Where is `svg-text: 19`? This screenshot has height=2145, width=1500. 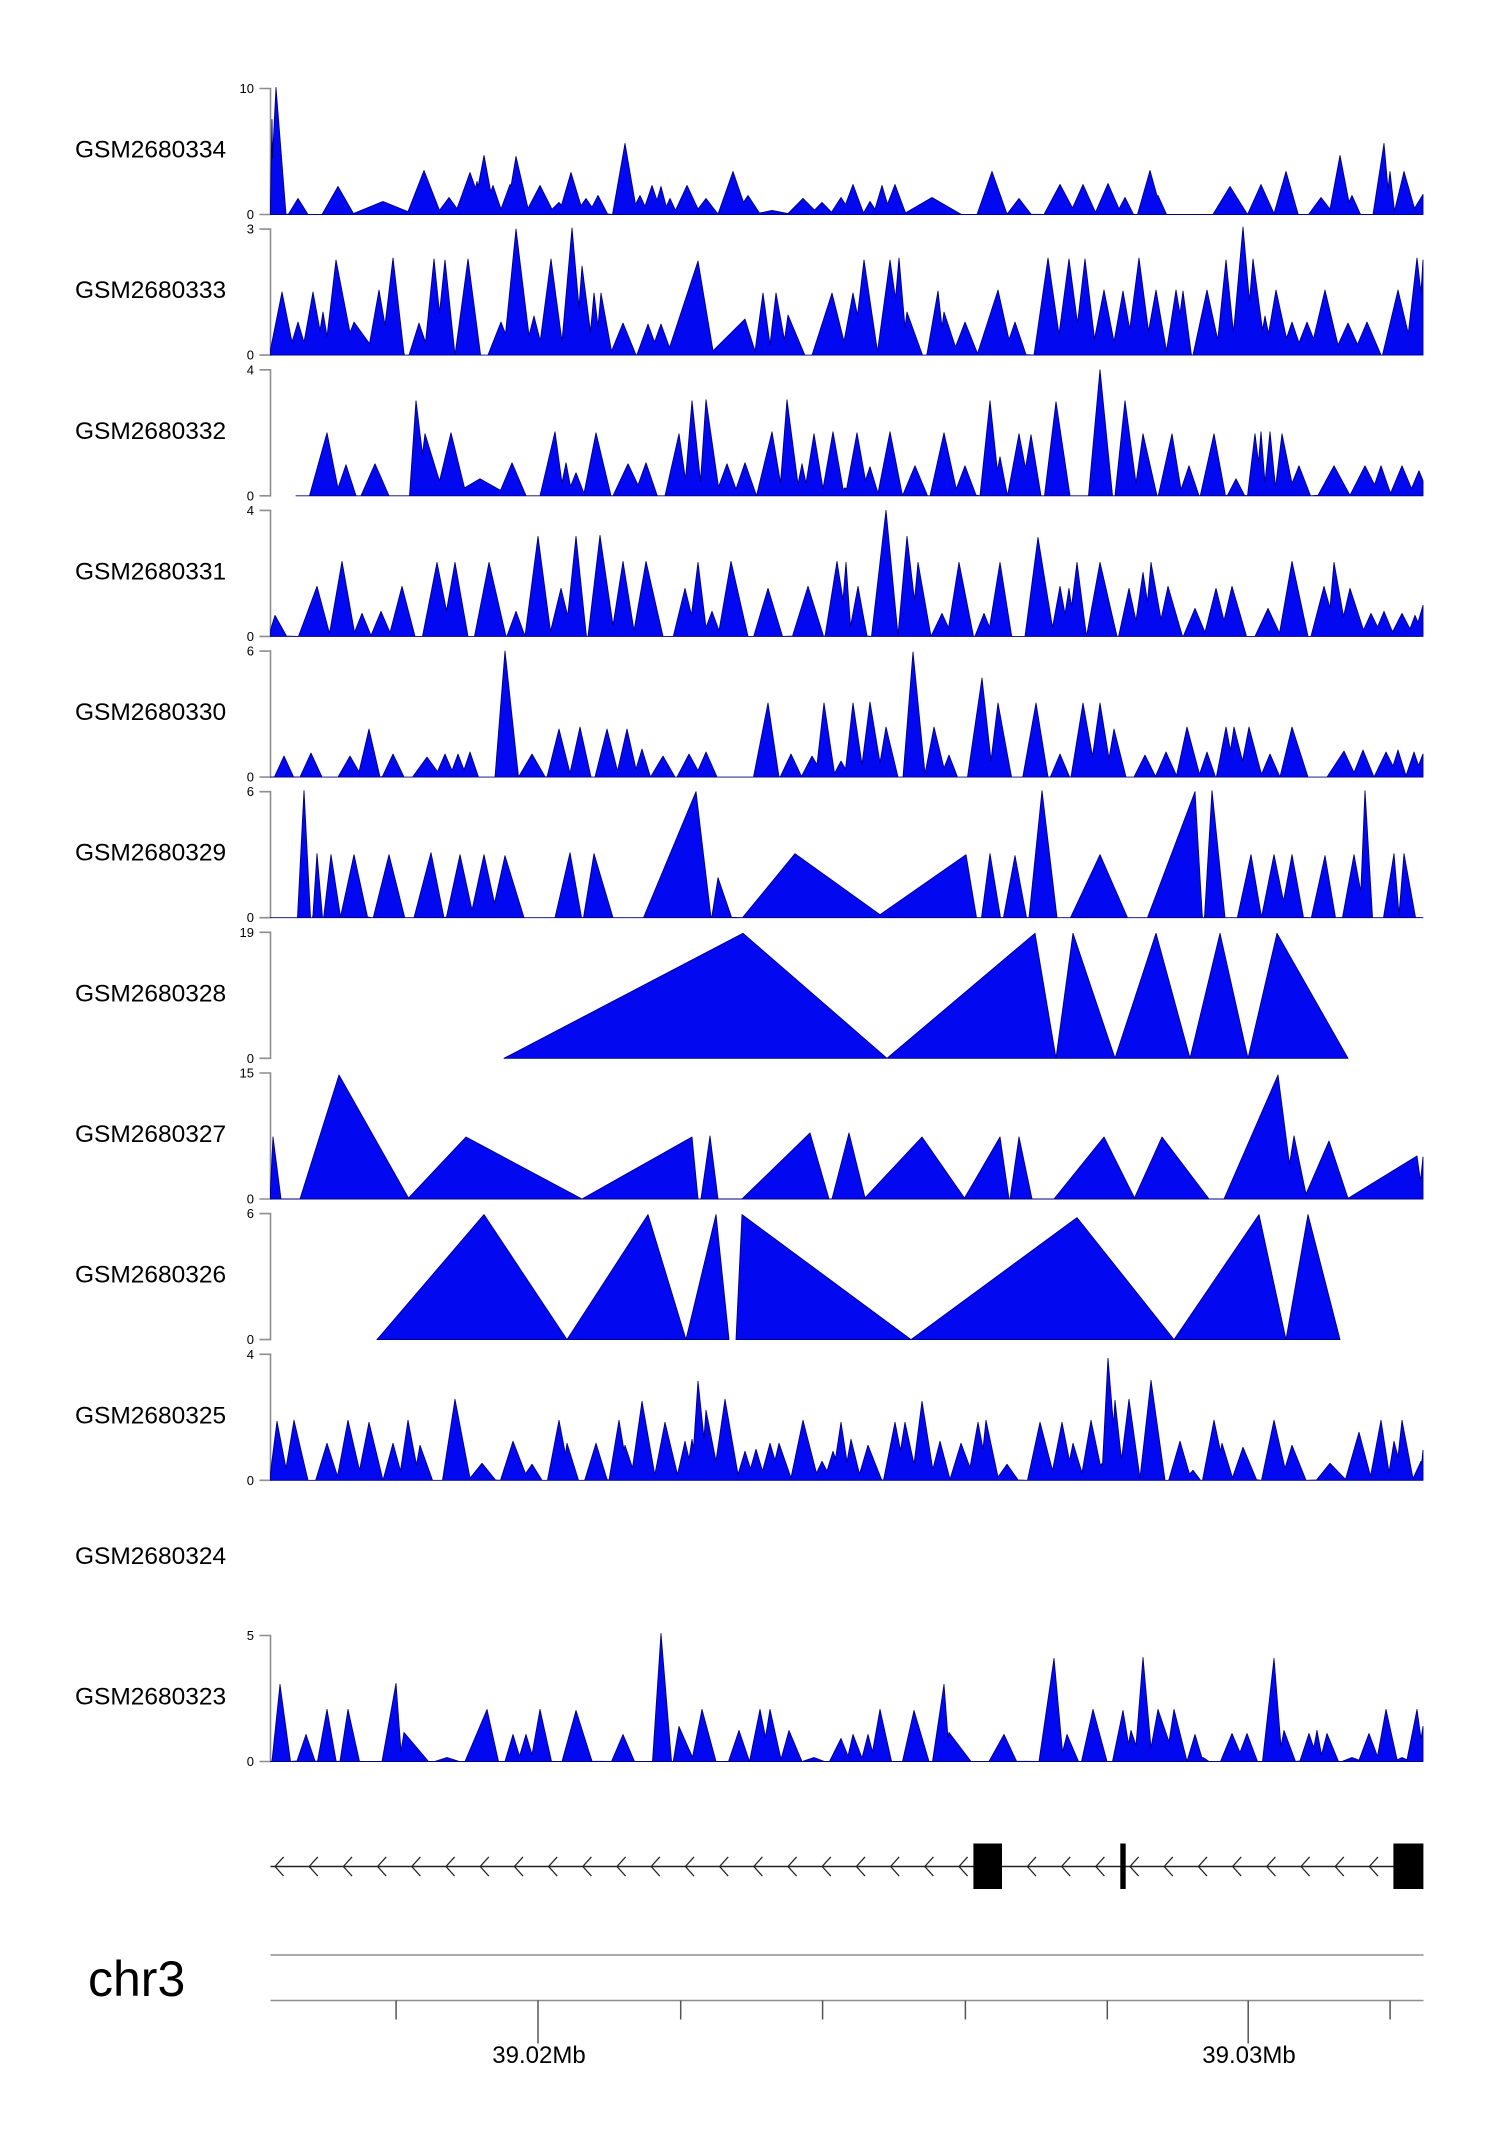 svg-text: 19 is located at coordinates (247, 932).